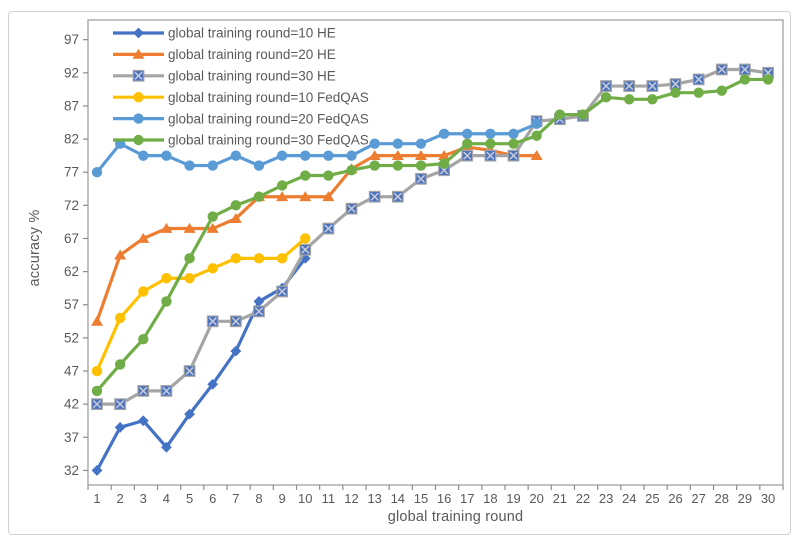  I want to click on x-tick-label: 21, so click(560, 498).